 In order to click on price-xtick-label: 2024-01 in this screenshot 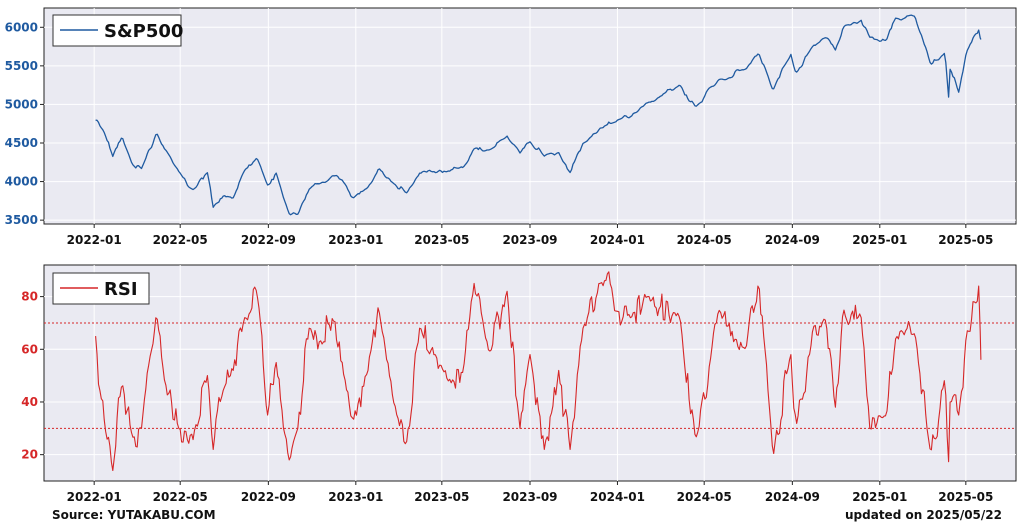, I will do `click(617, 240)`.